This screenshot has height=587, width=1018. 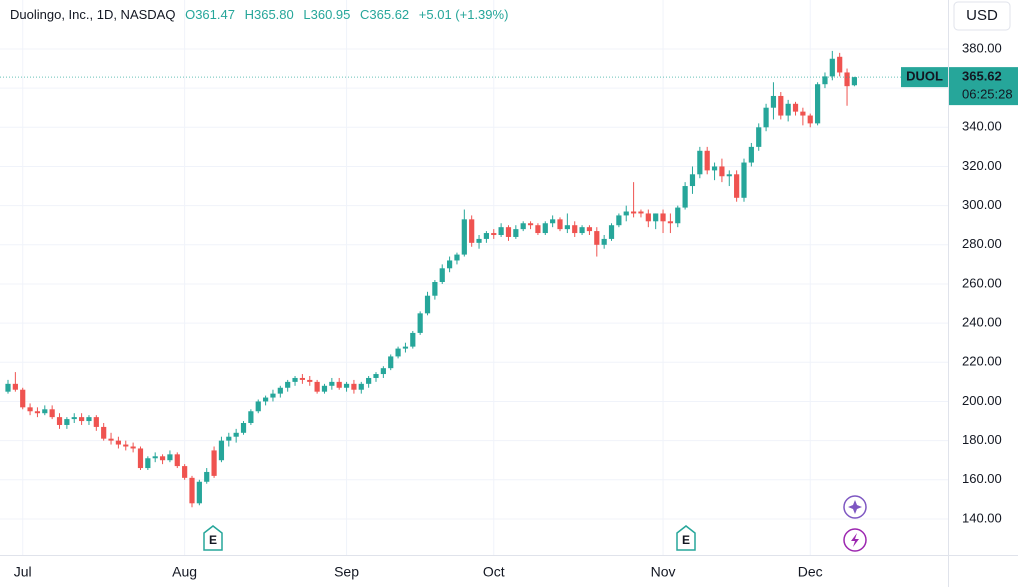 What do you see at coordinates (982, 47) in the screenshot?
I see `y-tick-label: 380.00` at bounding box center [982, 47].